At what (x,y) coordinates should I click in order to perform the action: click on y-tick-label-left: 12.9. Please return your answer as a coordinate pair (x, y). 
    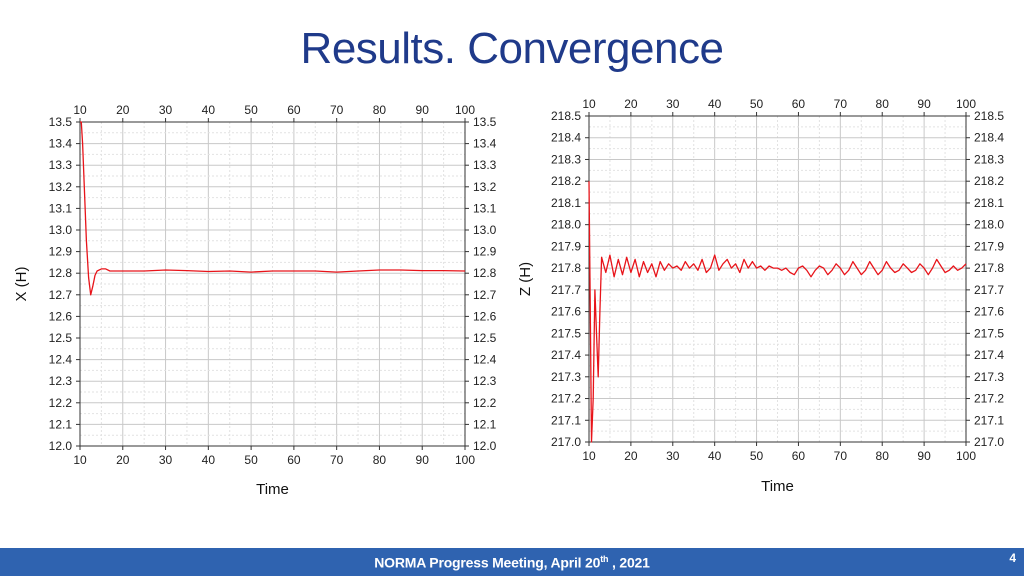
    Looking at the image, I should click on (61, 252).